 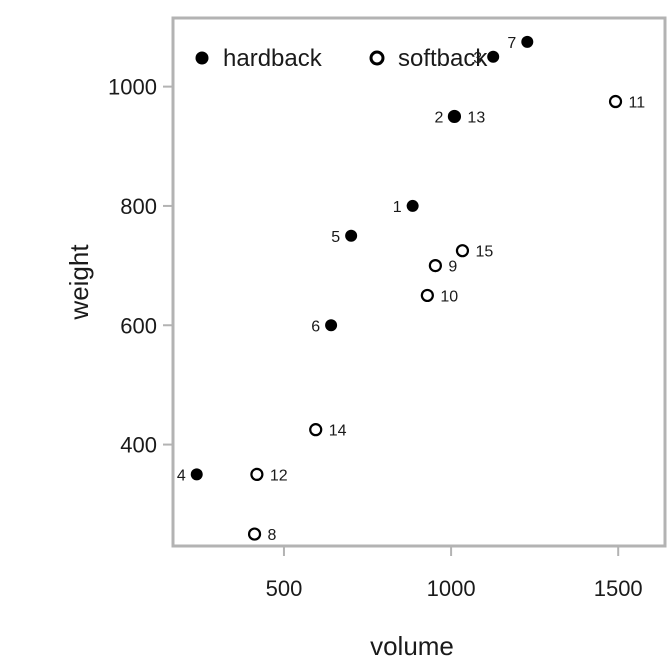 What do you see at coordinates (449, 296) in the screenshot?
I see `point-label: 10` at bounding box center [449, 296].